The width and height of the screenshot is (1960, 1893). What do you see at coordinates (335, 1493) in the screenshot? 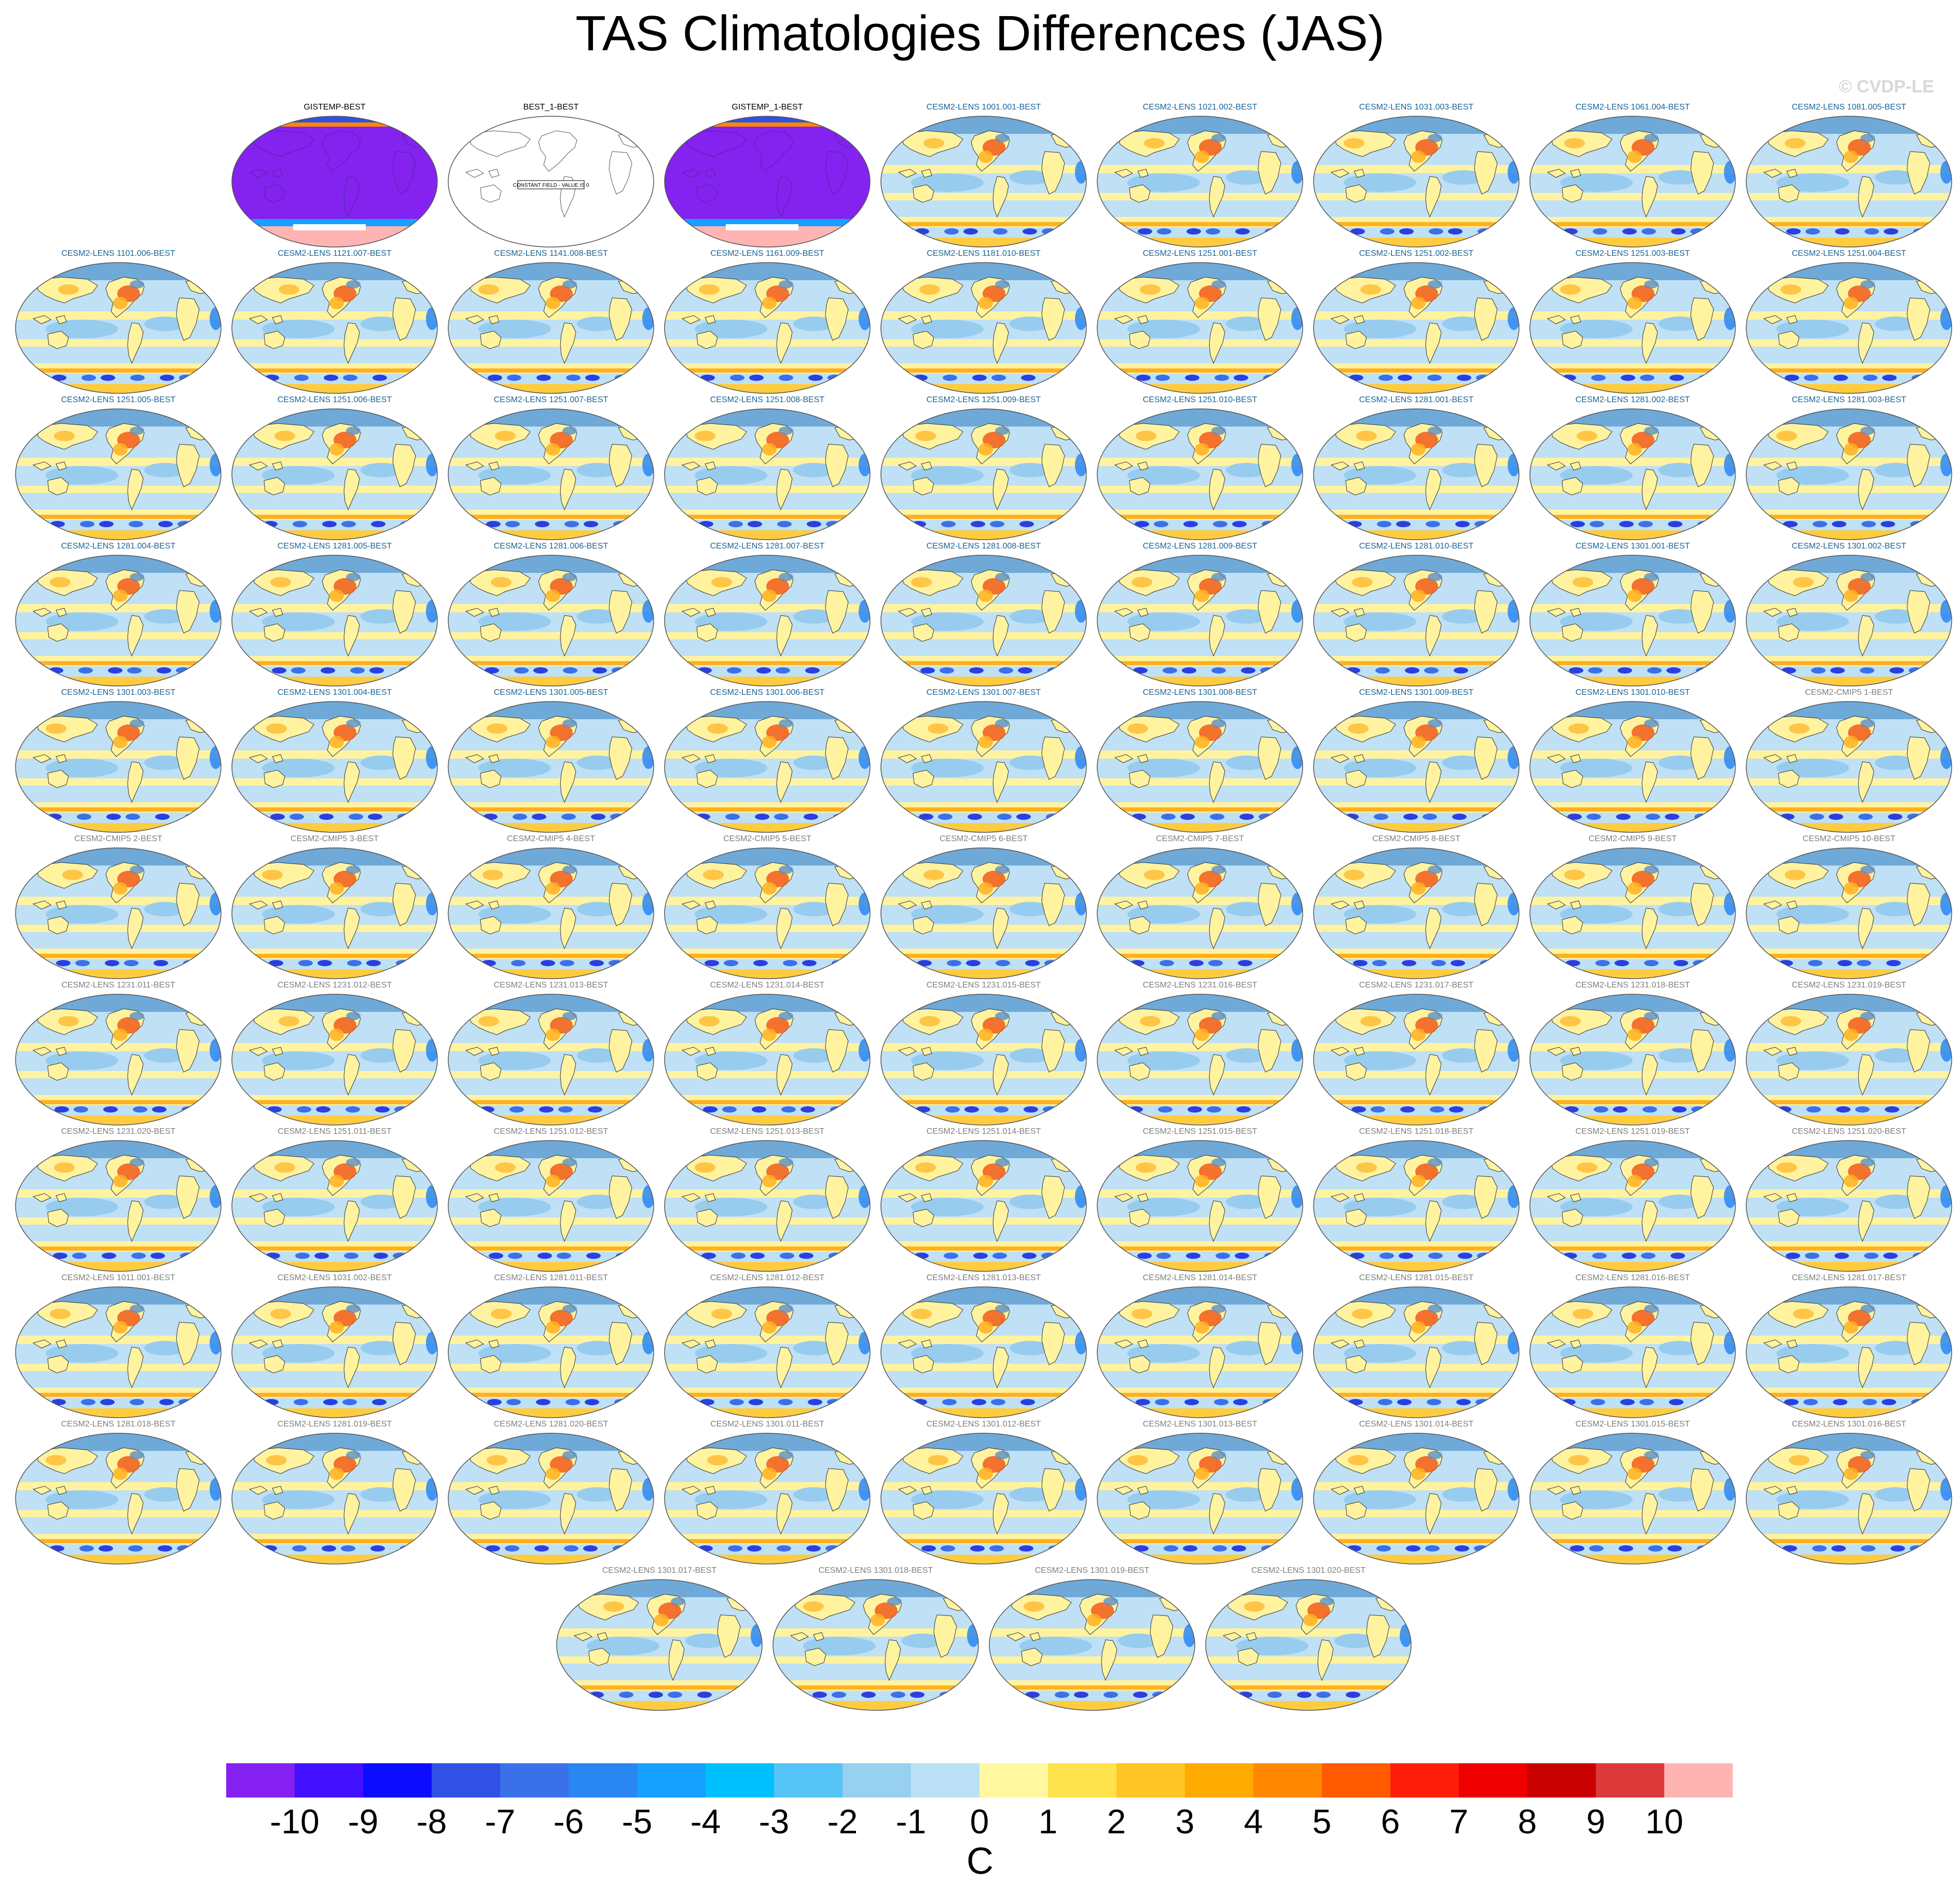
I see `map-panel: CESM2-LENS 1281.019-BEST` at bounding box center [335, 1493].